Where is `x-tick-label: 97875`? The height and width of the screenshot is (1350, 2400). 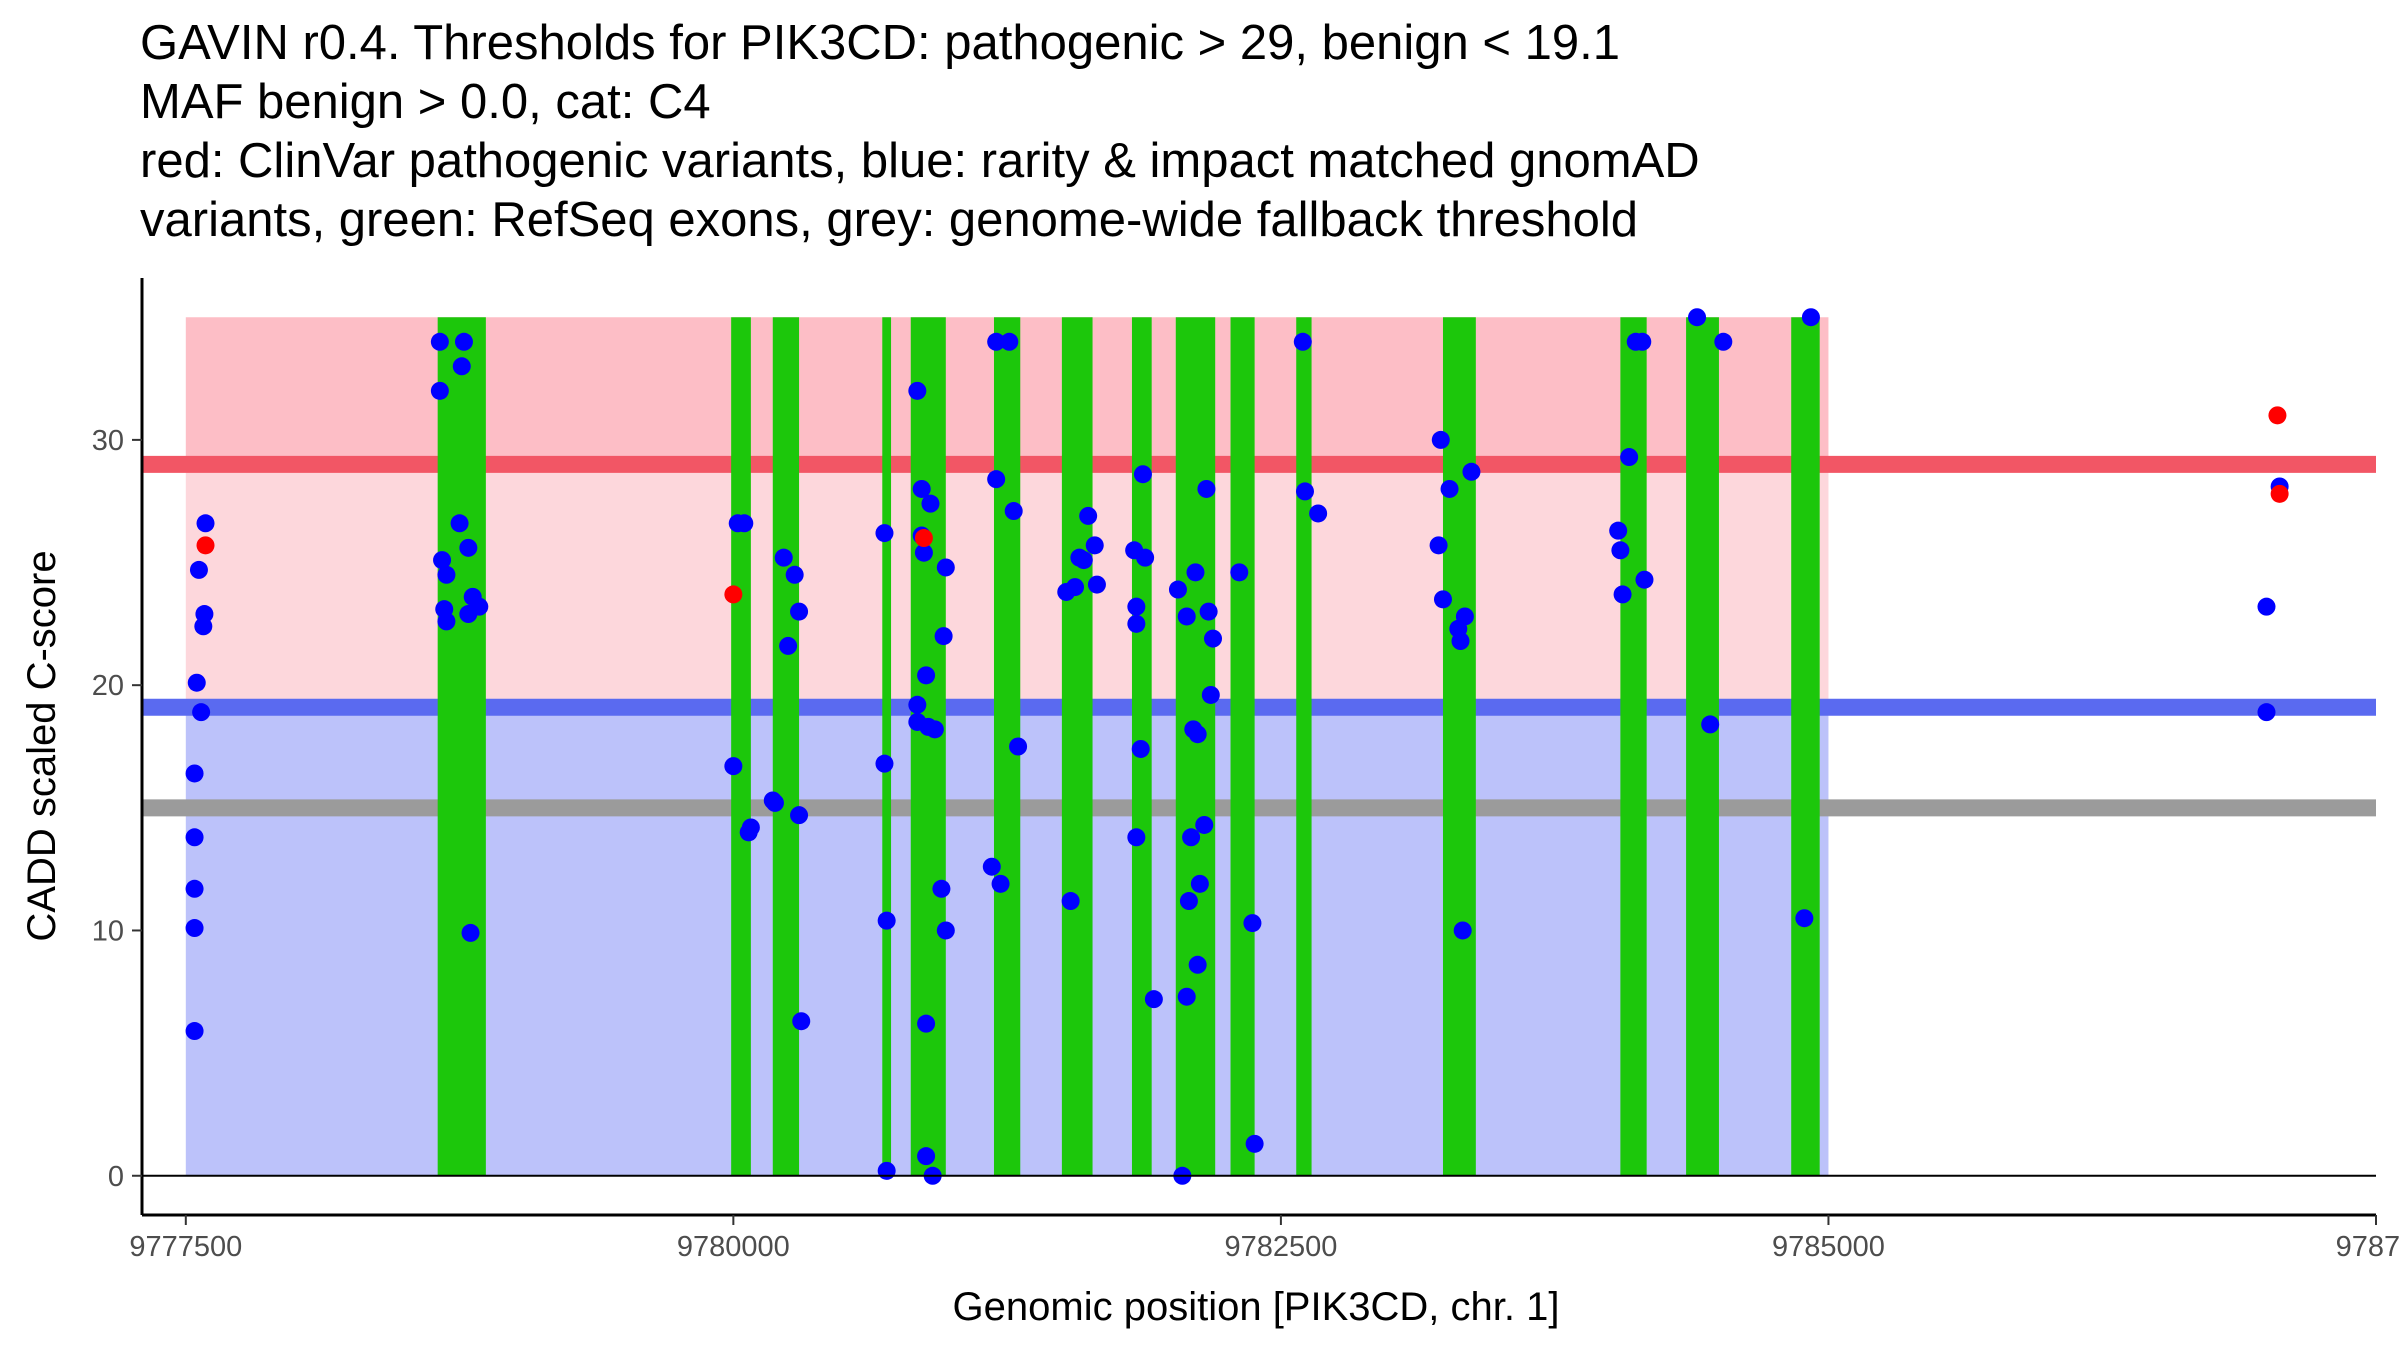
x-tick-label: 97875 is located at coordinates (2368, 1247).